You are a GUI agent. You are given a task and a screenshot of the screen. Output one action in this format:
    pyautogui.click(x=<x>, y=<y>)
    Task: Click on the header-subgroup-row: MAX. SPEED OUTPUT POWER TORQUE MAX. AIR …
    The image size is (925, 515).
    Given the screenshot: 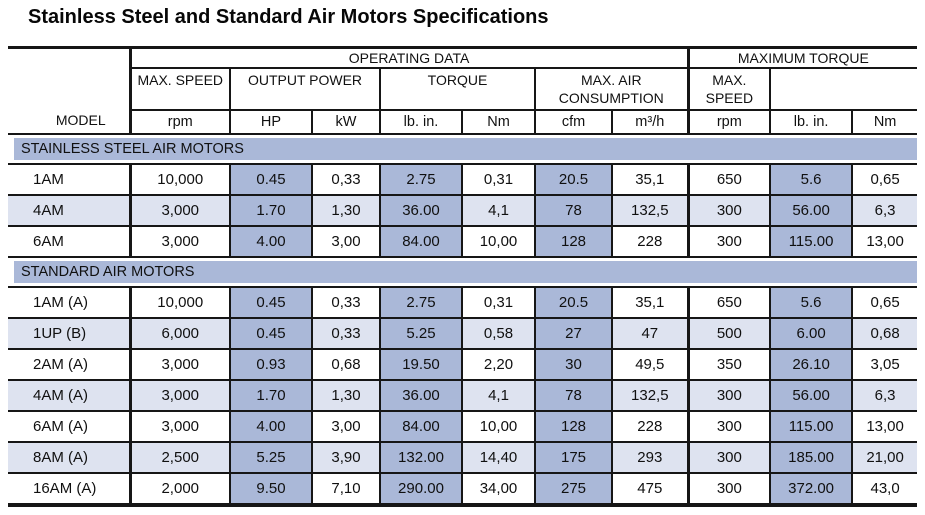 What is the action you would take?
    pyautogui.click(x=463, y=89)
    